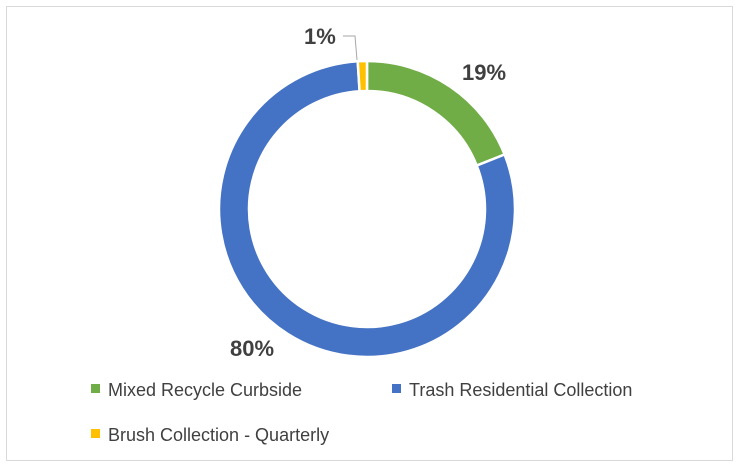 This screenshot has height=468, width=740. What do you see at coordinates (205, 390) in the screenshot?
I see `legend-label-mixed-recycle: Mixed Recycle Curbside` at bounding box center [205, 390].